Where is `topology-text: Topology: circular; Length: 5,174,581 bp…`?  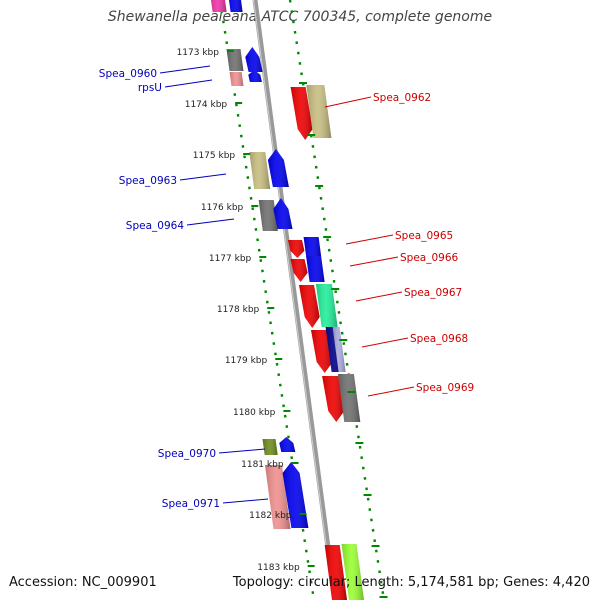
topology-text: Topology: circular; Length: 5,174,581 bp… is located at coordinates (411, 582).